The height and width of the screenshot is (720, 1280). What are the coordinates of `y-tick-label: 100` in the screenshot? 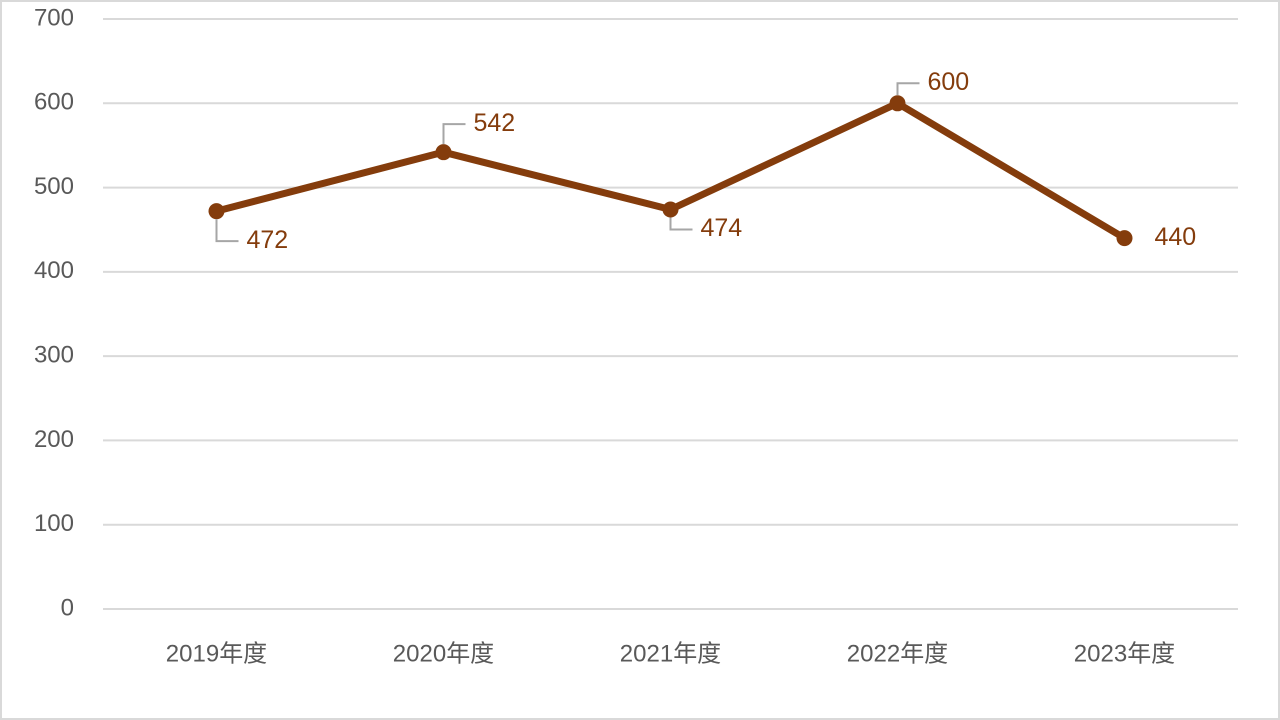 It's located at (54, 523).